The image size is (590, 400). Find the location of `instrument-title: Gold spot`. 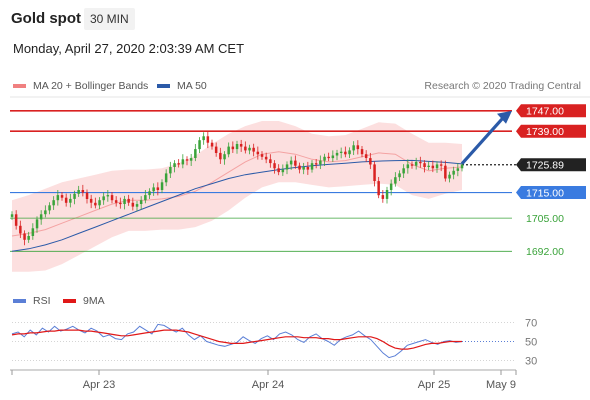

instrument-title: Gold spot is located at coordinates (46, 18).